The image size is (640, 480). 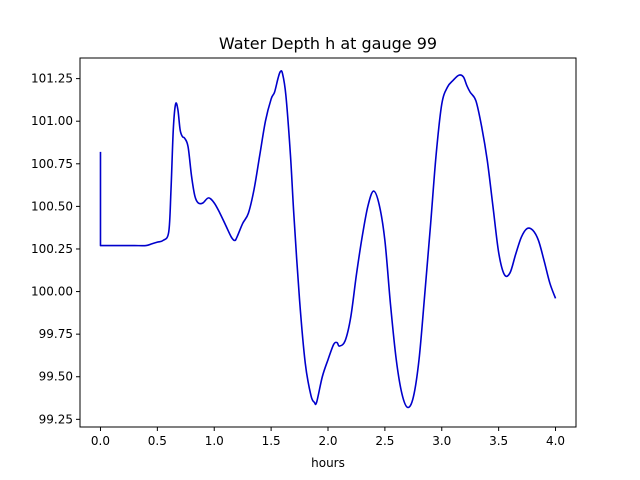 I want to click on x-tick-label: 1.0, so click(x=214, y=441).